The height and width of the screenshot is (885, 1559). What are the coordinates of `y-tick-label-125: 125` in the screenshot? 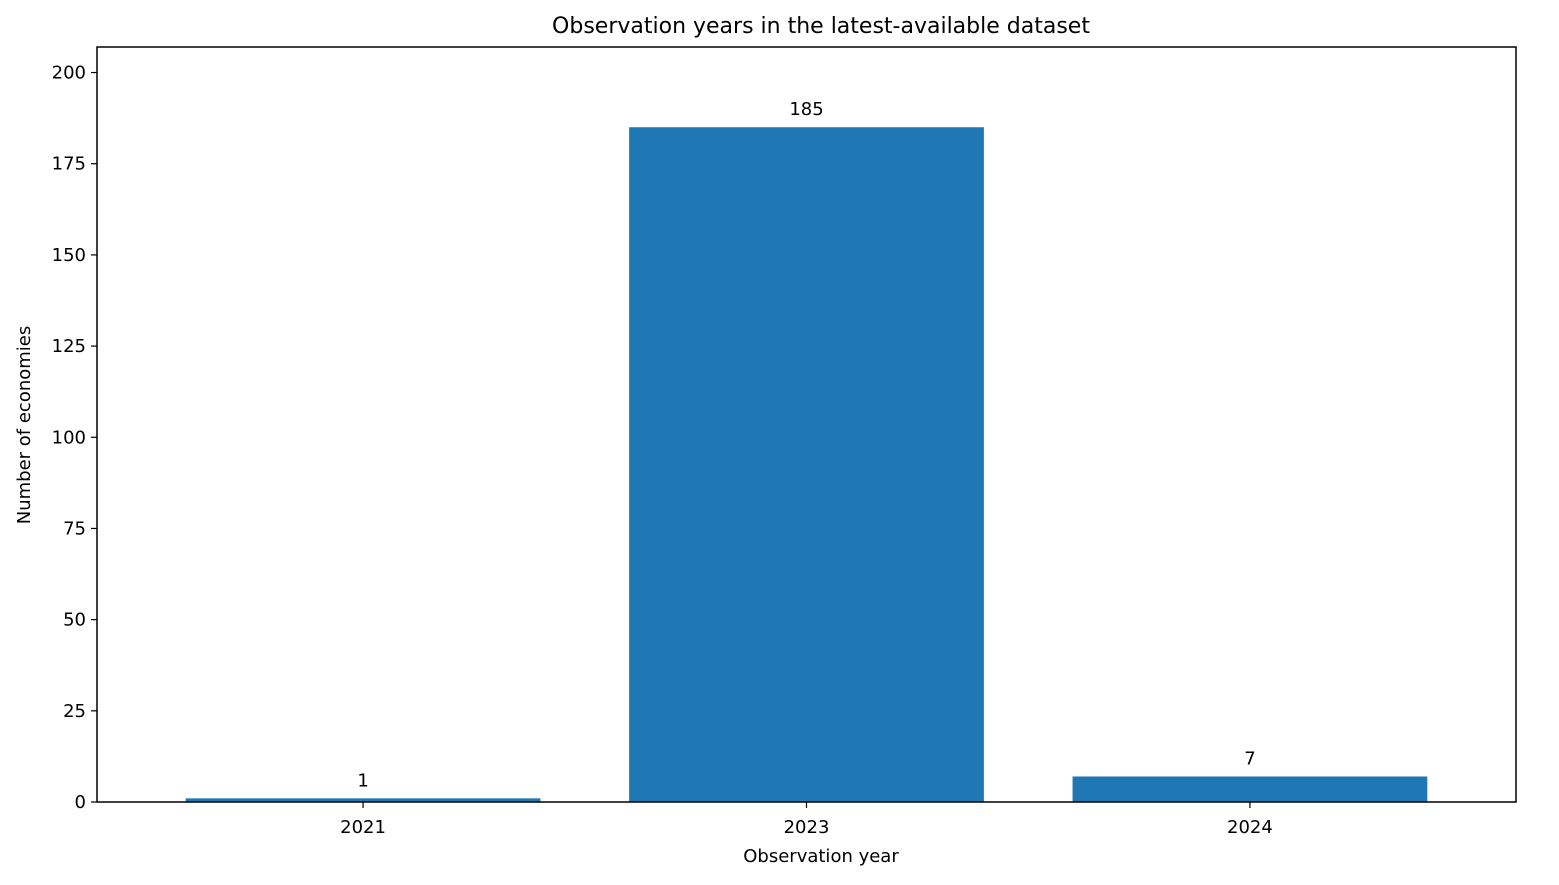 It's located at (69, 346).